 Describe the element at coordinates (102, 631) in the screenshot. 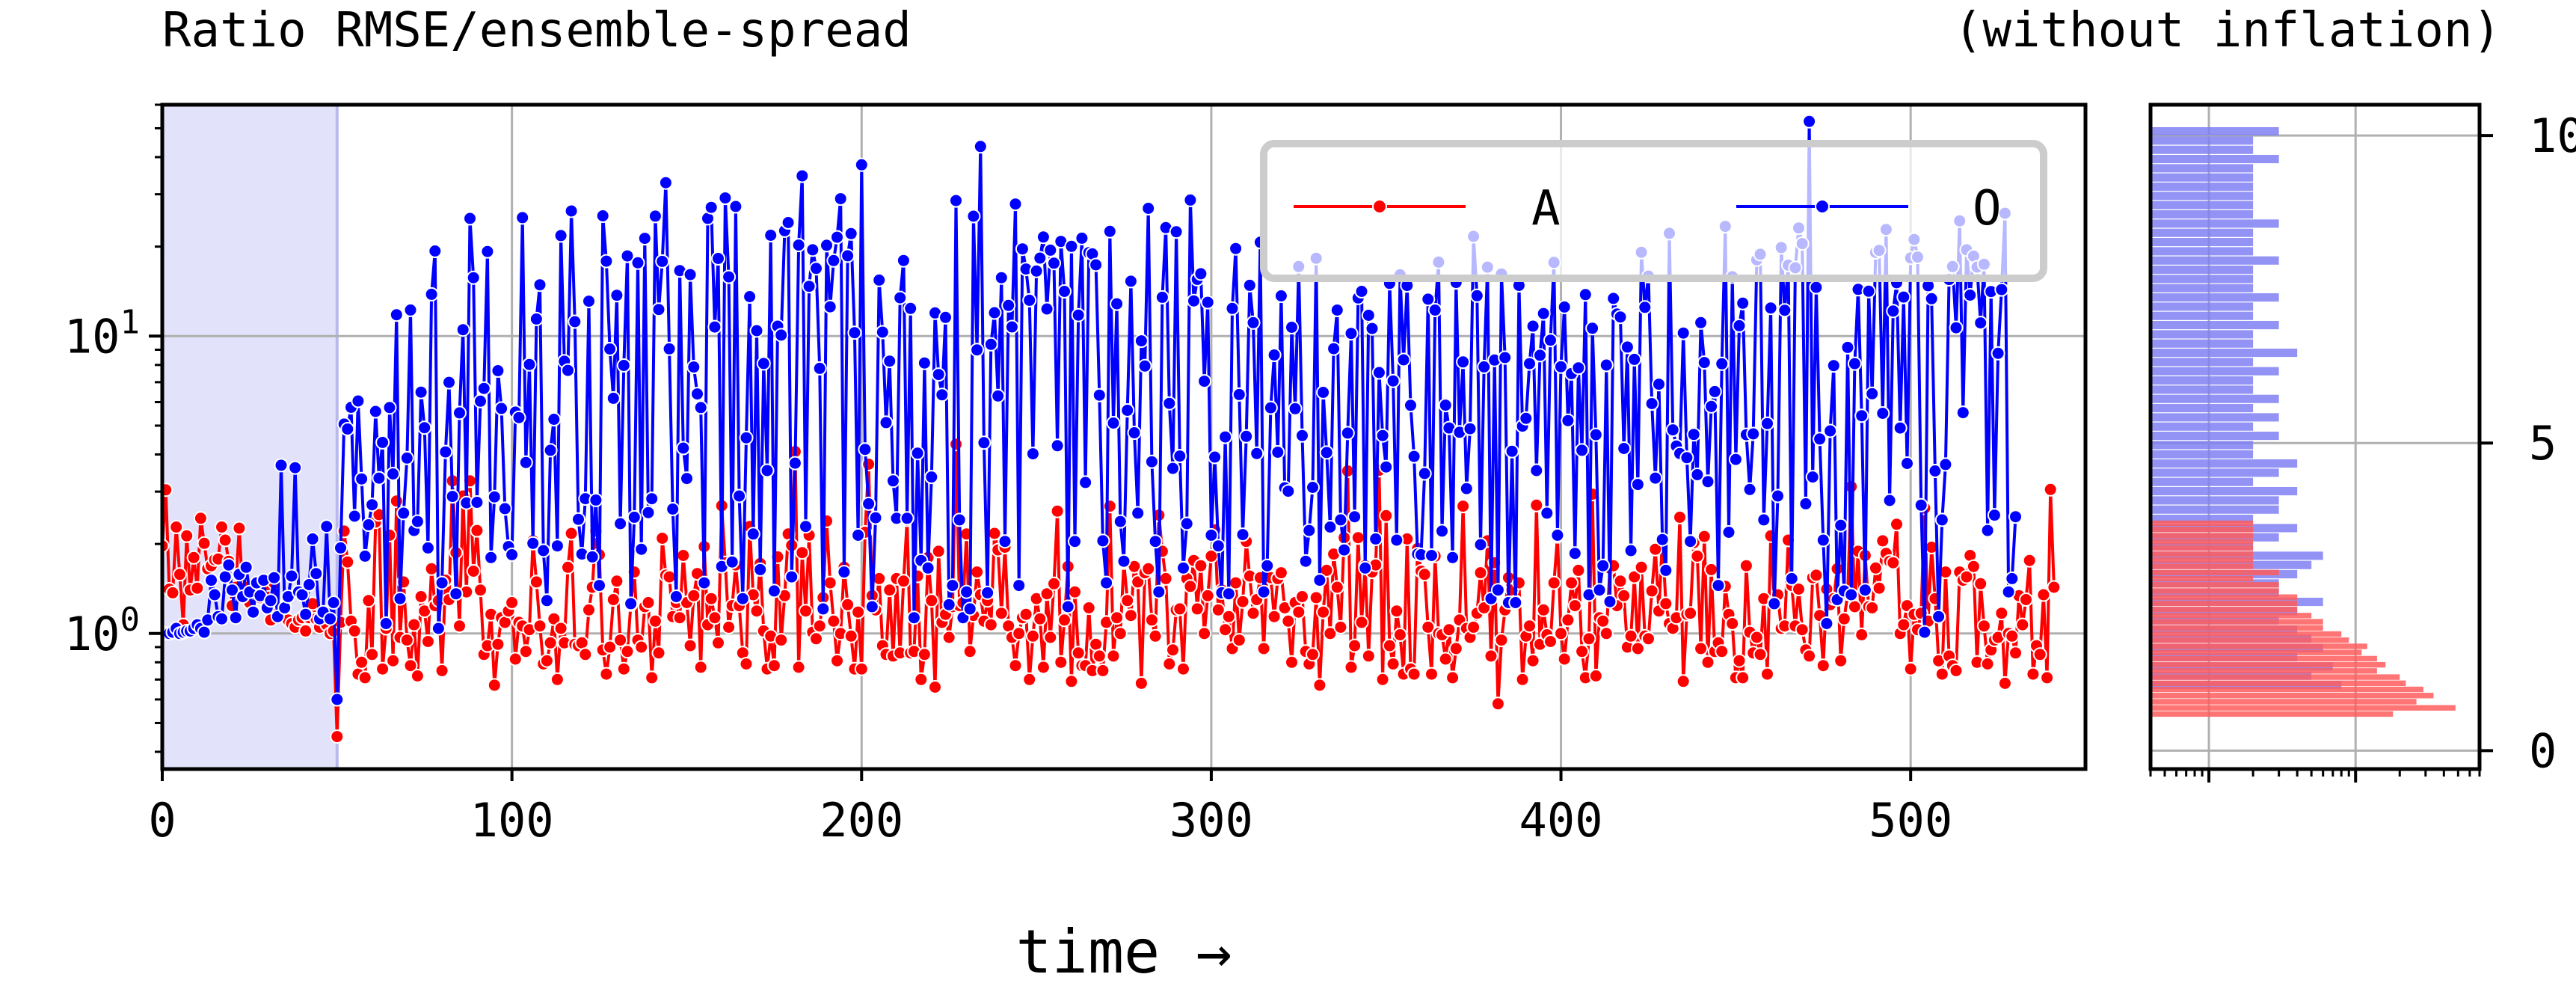

I see `main-y-tick-label: 100` at that location.